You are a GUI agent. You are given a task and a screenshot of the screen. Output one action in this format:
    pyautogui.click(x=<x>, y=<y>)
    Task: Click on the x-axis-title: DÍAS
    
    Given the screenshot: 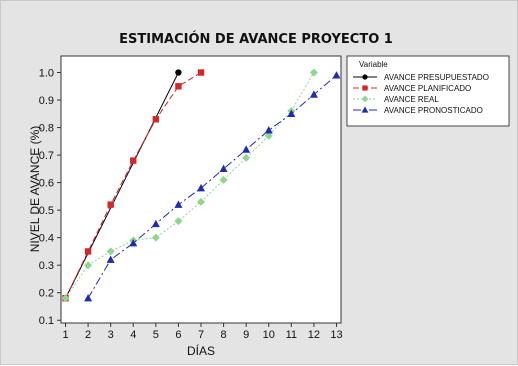 What is the action you would take?
    pyautogui.click(x=201, y=350)
    